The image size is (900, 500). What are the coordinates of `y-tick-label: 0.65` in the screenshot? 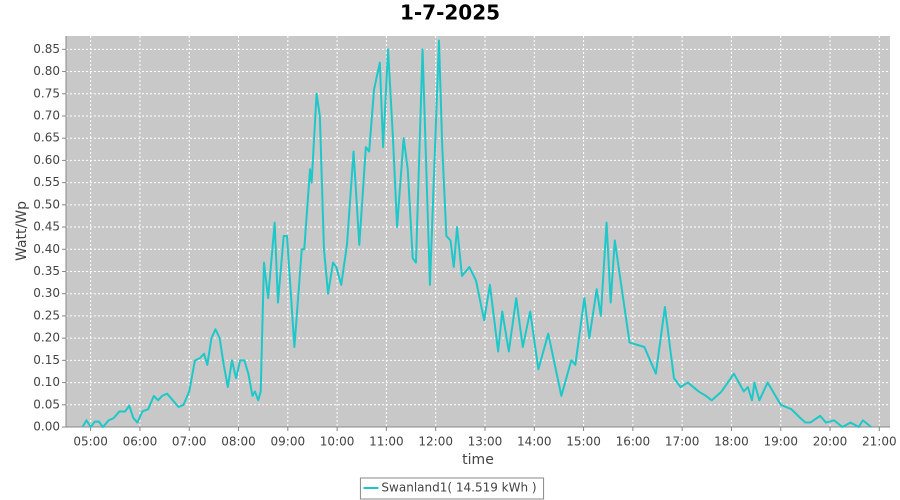 It's located at (46, 138).